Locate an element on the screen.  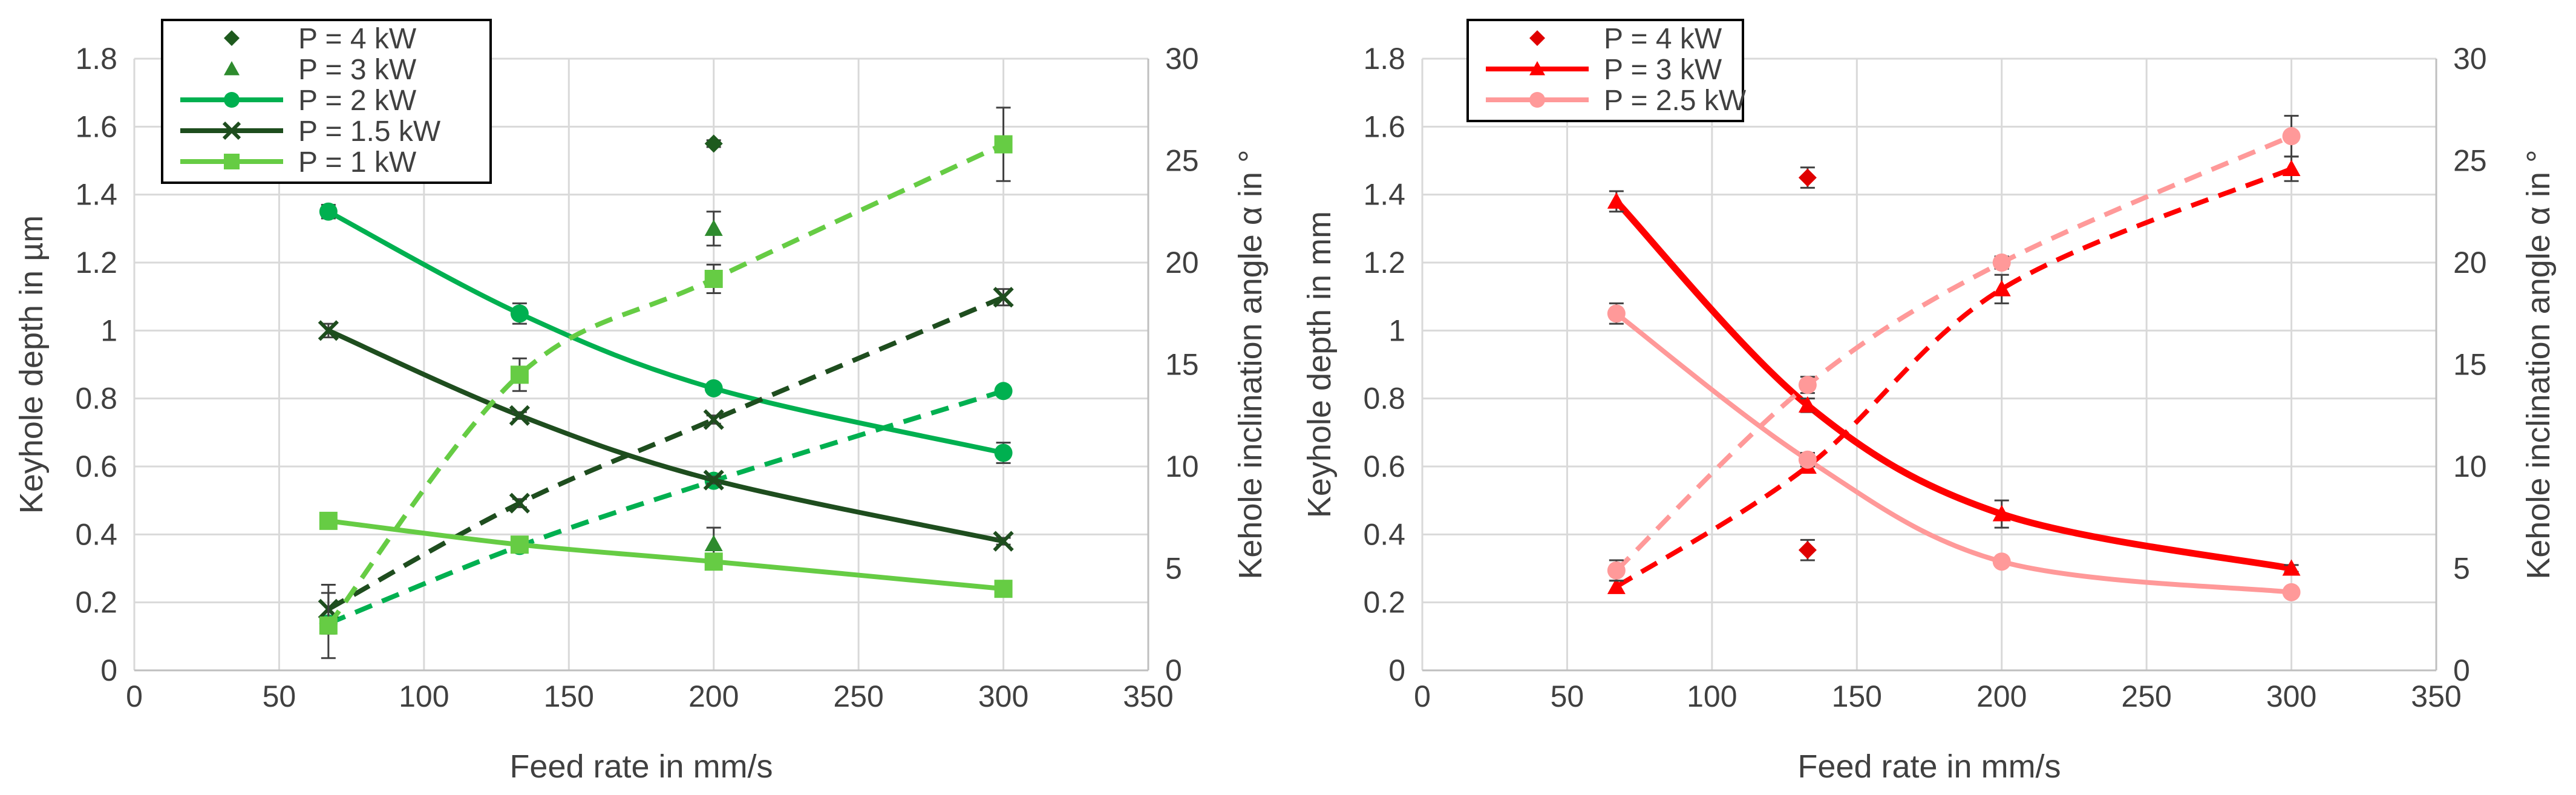
chart-1-y2-tick-label: 15 is located at coordinates (2470, 365).